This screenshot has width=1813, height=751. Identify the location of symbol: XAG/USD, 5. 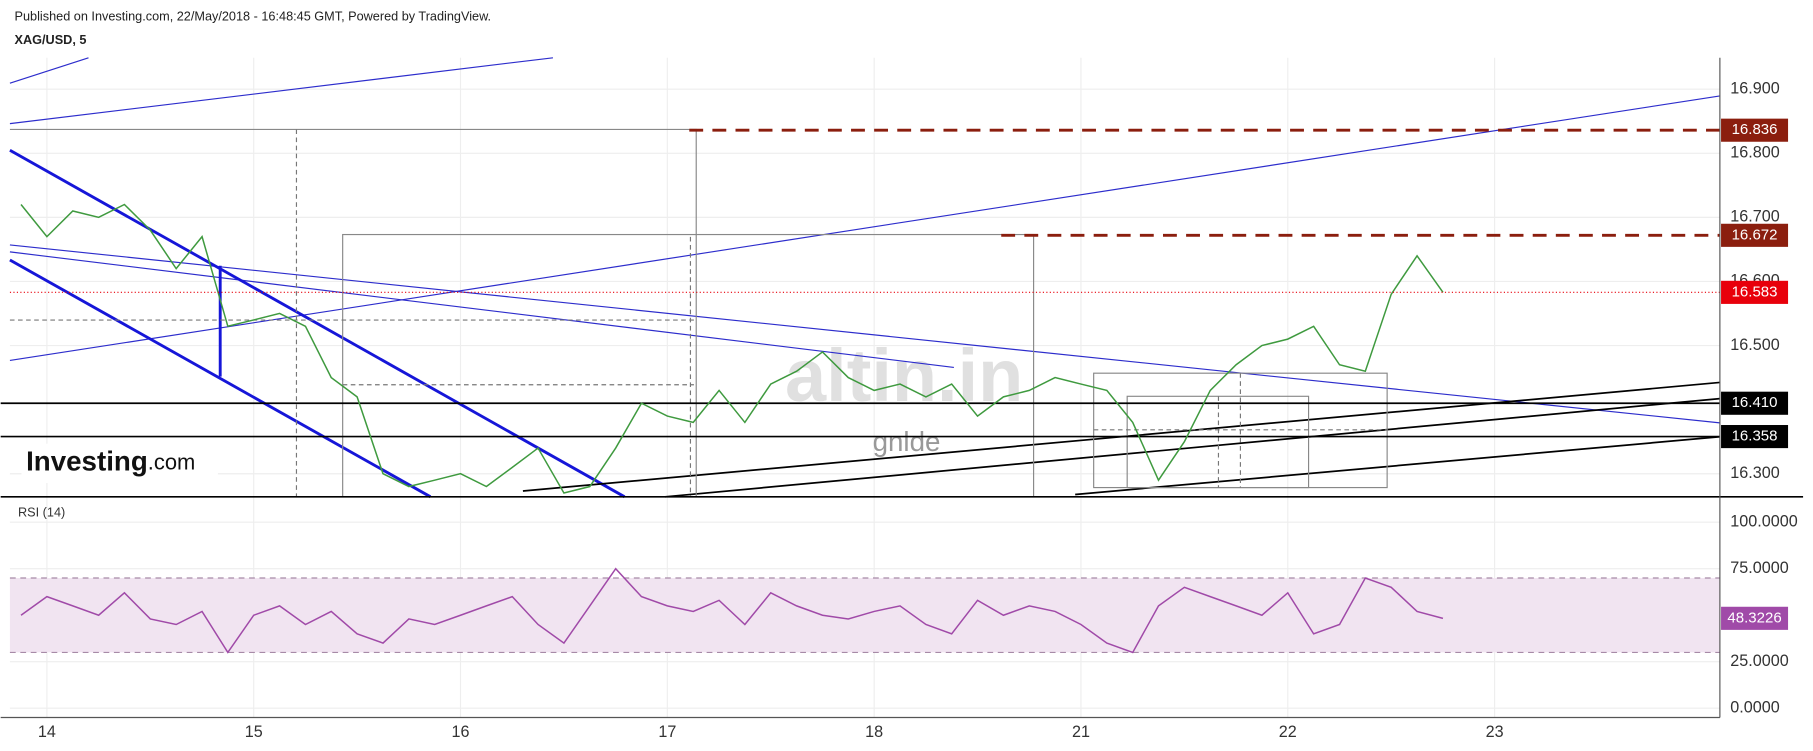
(51, 40).